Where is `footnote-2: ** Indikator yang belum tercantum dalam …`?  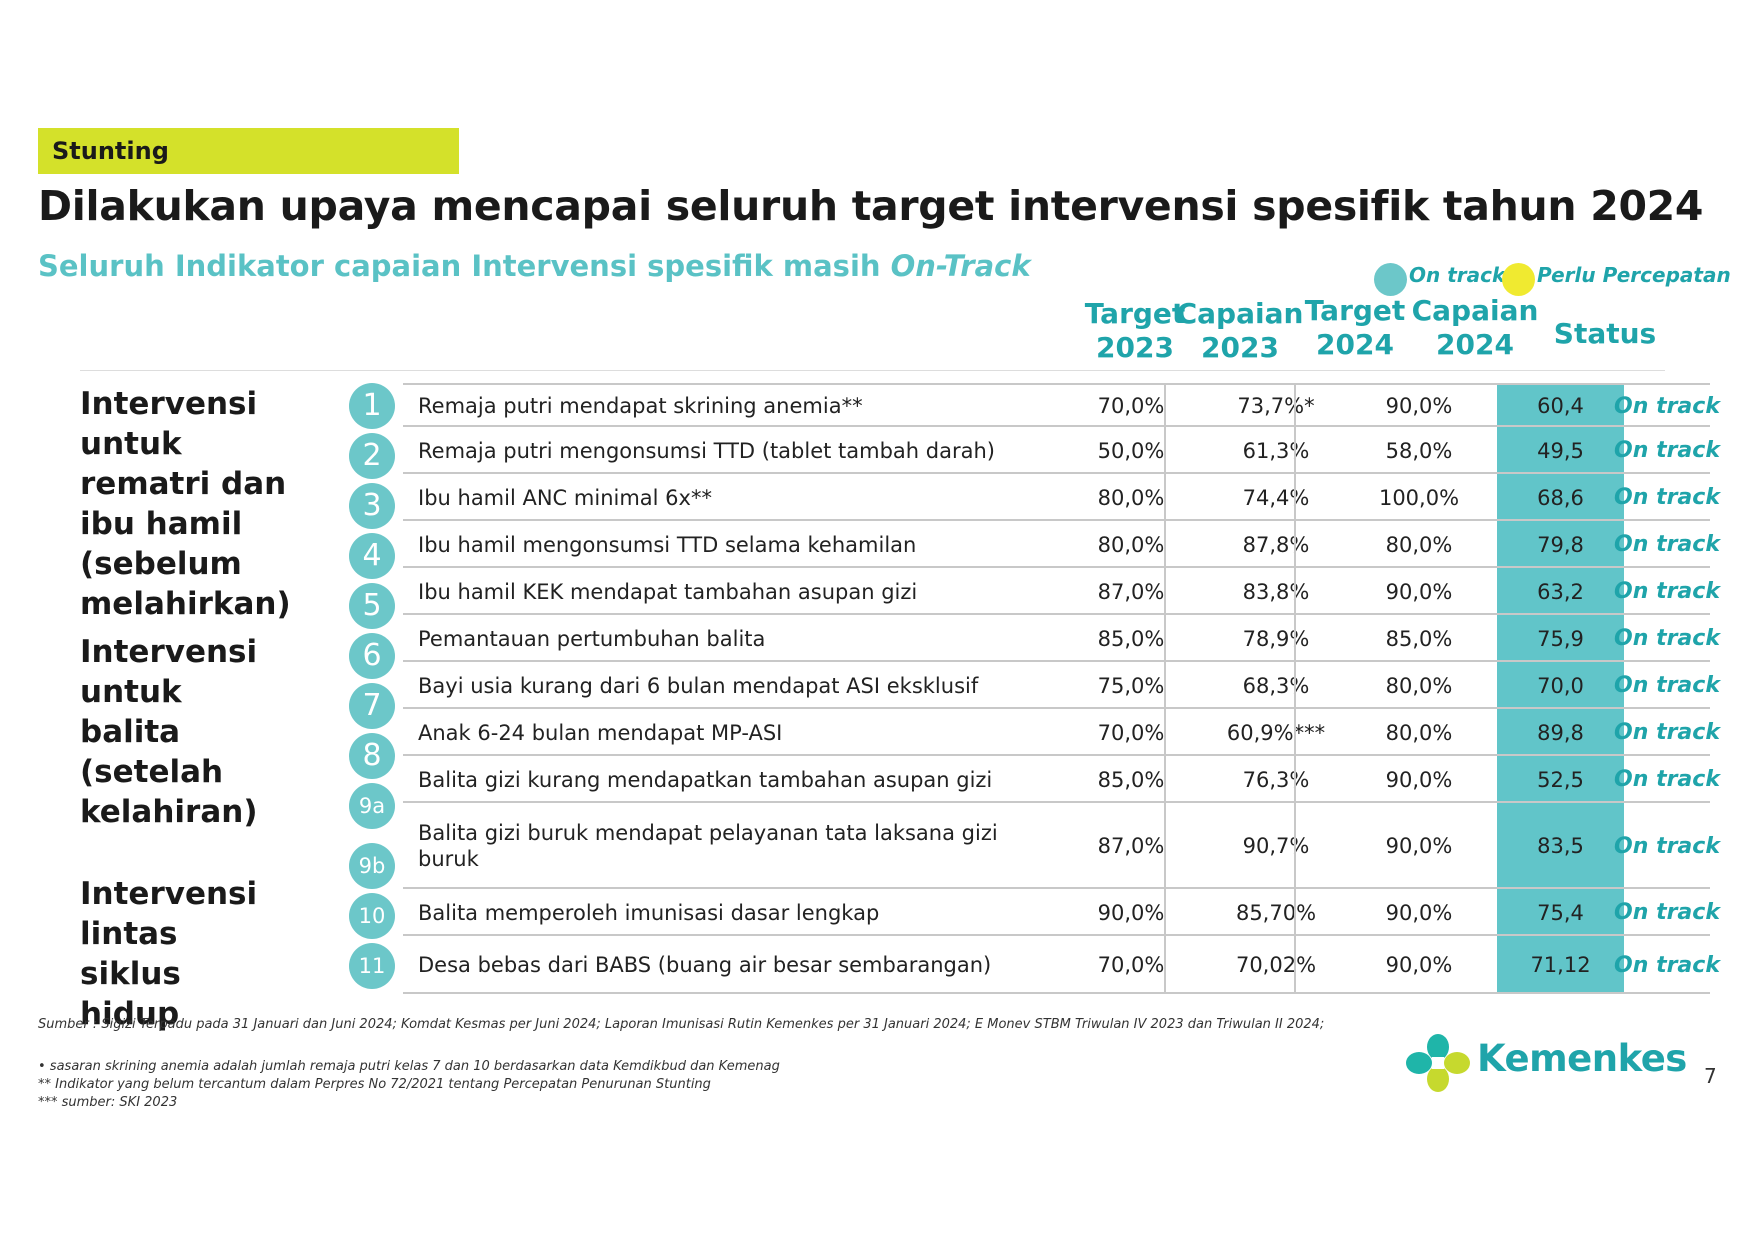
footnote-2: ** Indikator yang belum tercantum dalam … is located at coordinates (374, 1084).